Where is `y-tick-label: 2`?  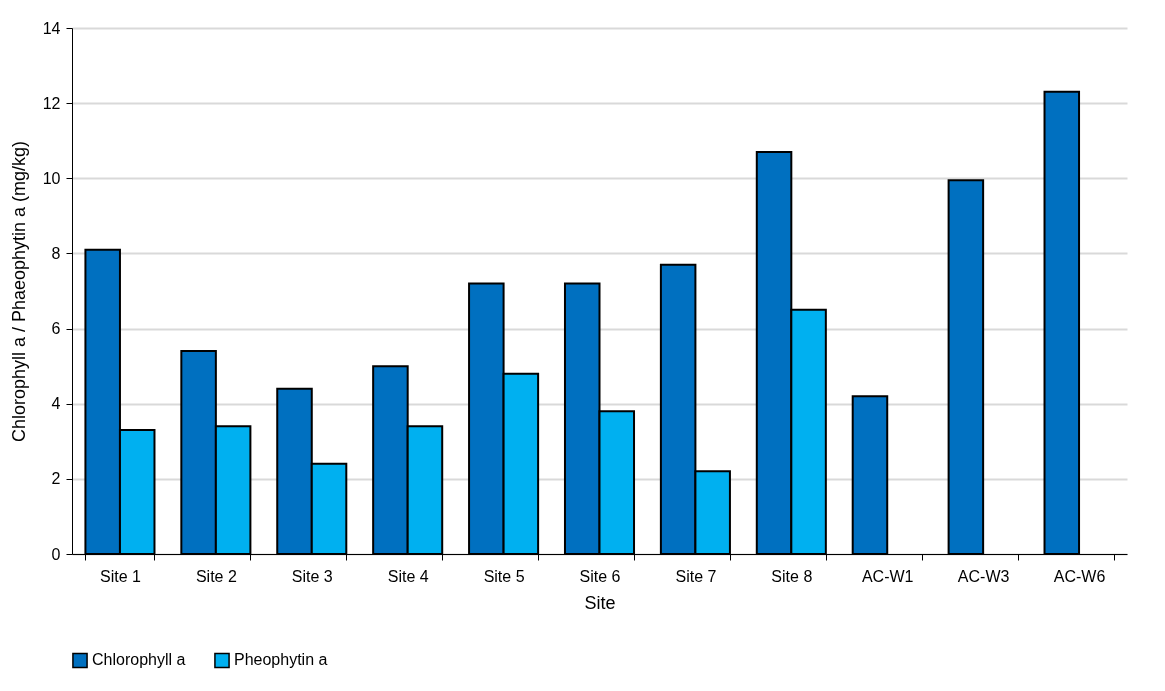 y-tick-label: 2 is located at coordinates (56, 479).